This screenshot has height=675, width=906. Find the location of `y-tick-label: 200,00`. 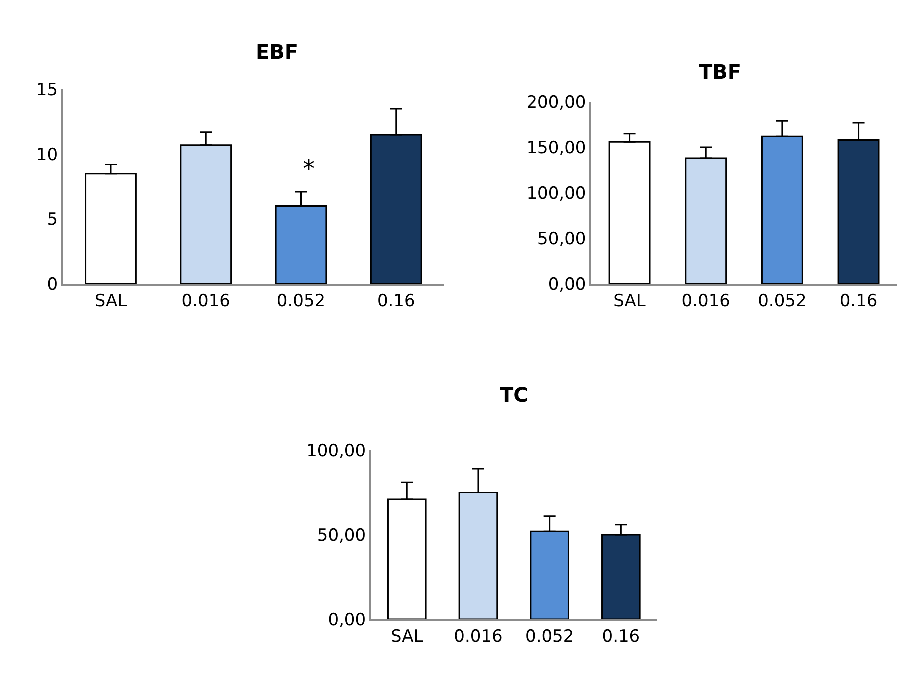

y-tick-label: 200,00 is located at coordinates (556, 102).